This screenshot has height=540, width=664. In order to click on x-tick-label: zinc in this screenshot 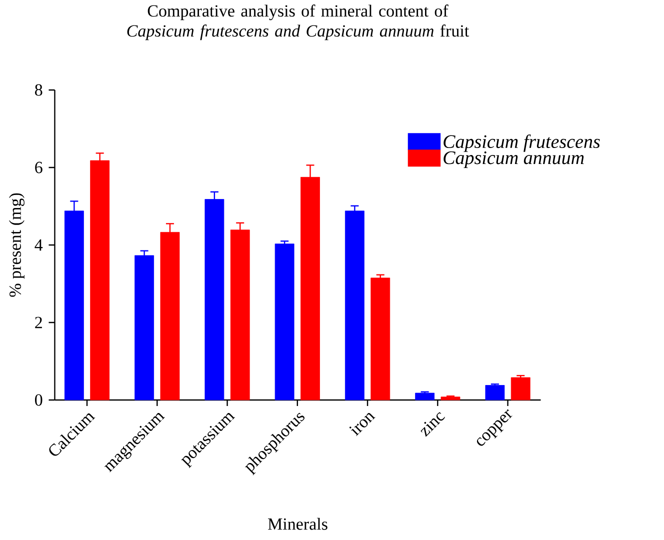, I will do `click(432, 424)`.